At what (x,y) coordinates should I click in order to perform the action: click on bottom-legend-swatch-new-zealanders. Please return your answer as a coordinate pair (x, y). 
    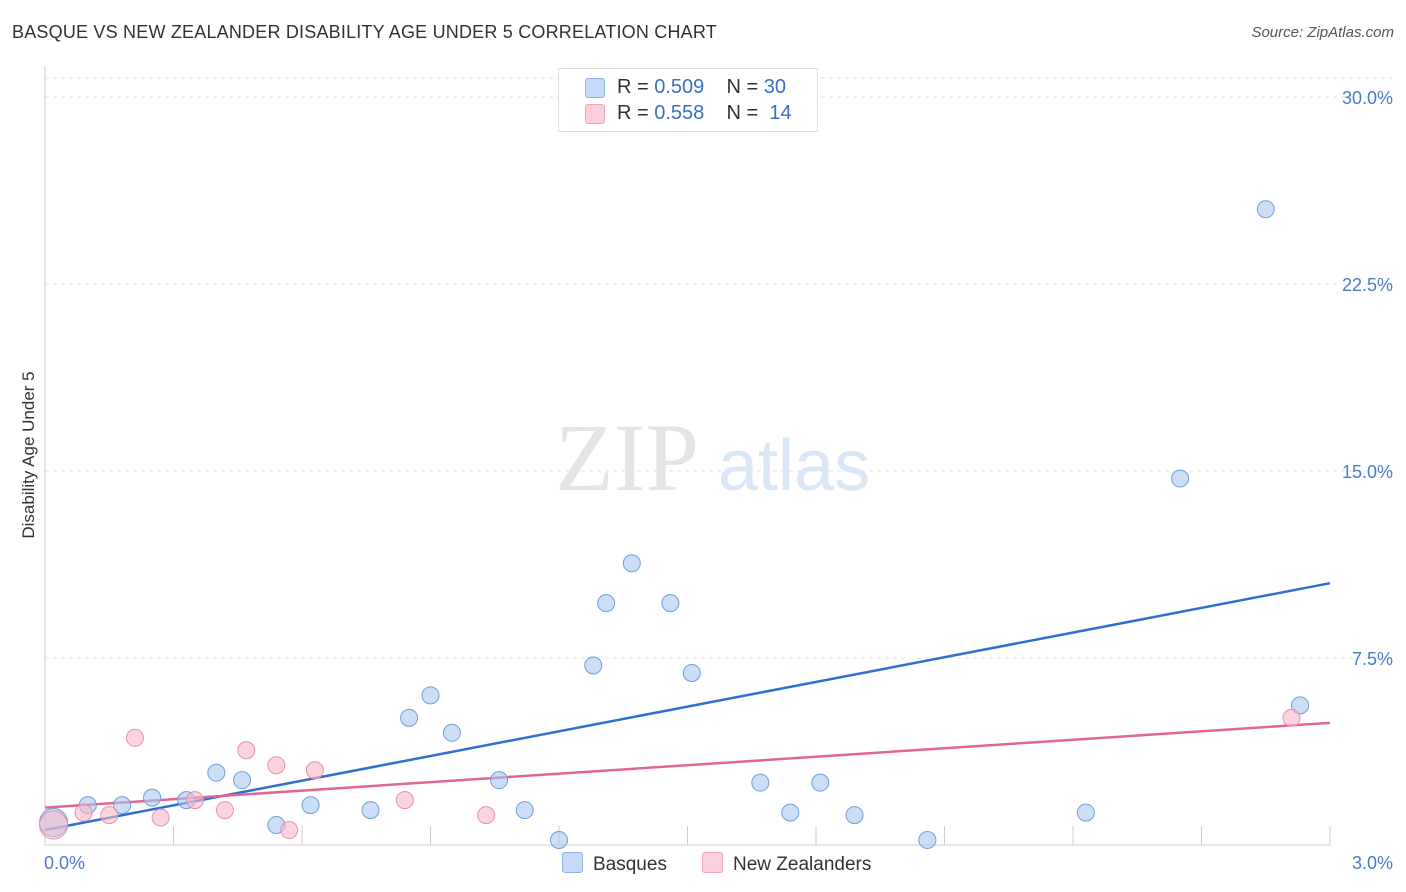
    Looking at the image, I should click on (712, 862).